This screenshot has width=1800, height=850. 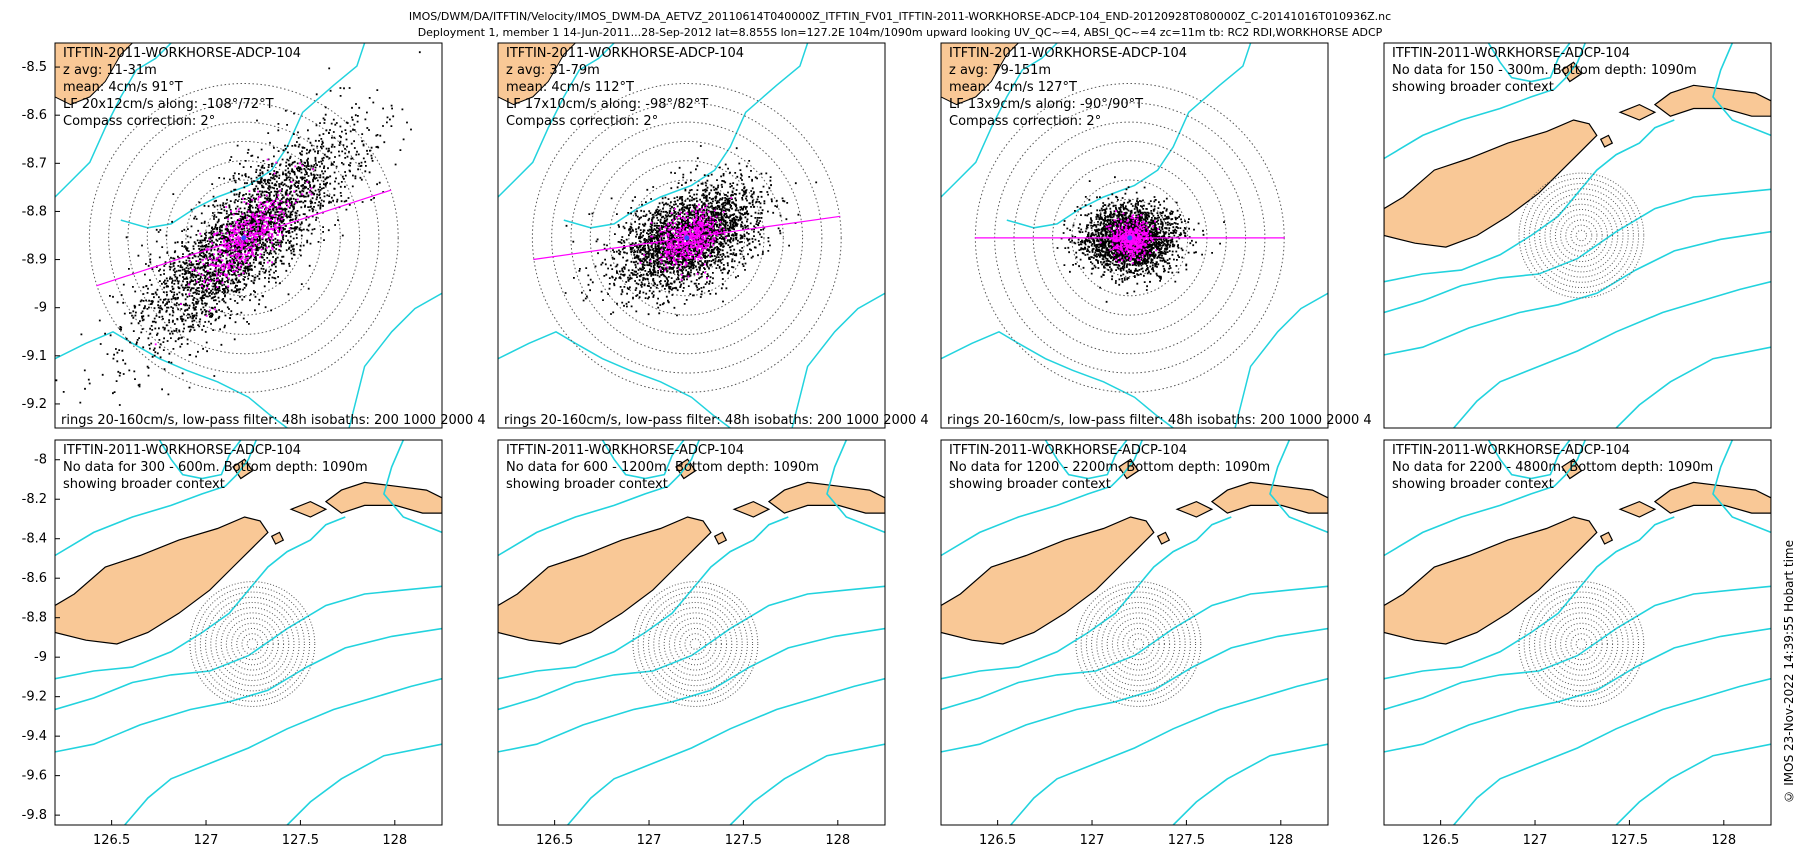 What do you see at coordinates (34, 539) in the screenshot?
I see `y-tick-label: -8.4` at bounding box center [34, 539].